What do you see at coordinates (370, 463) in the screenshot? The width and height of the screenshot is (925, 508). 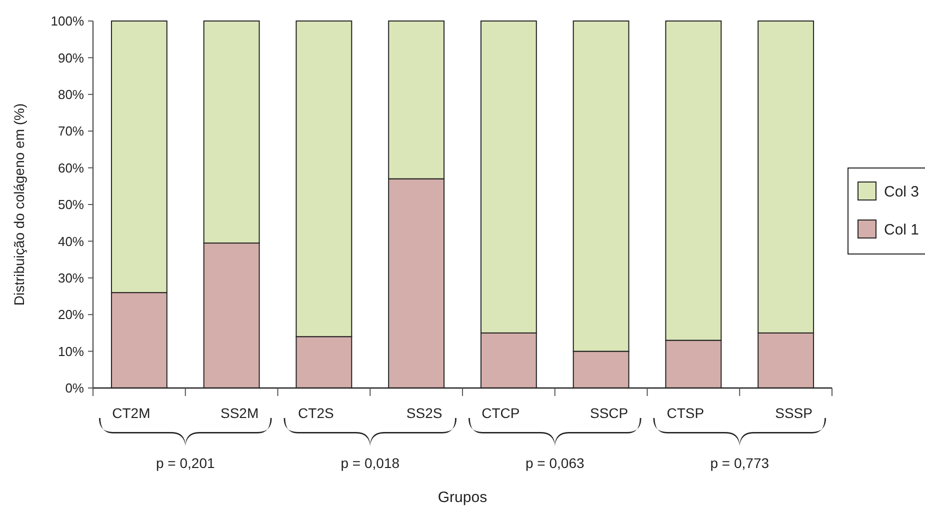 I see `text: p = 0,018` at bounding box center [370, 463].